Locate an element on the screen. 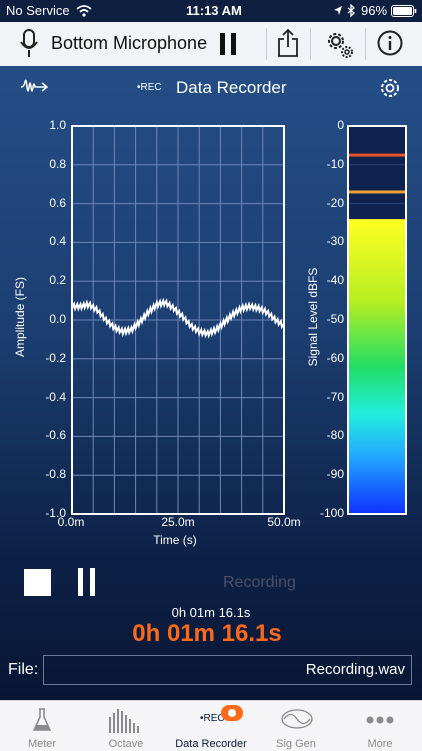 Image resolution: width=422 pixels, height=751 pixels. tab-sig-gen: Sig Gen is located at coordinates (296, 726).